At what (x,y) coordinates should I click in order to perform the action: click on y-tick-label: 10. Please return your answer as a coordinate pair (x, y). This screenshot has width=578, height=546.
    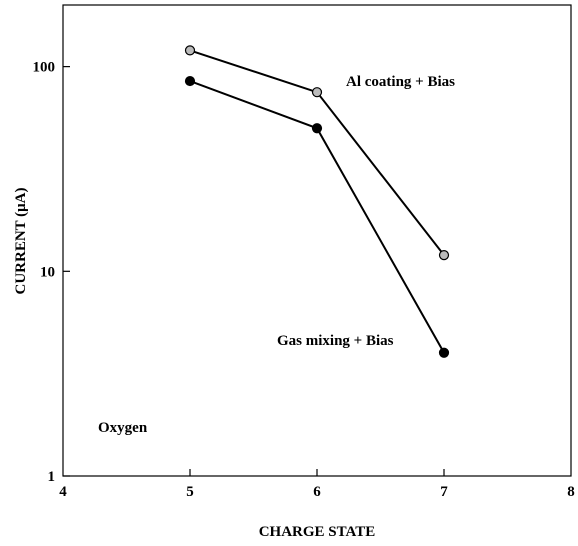
    Looking at the image, I should click on (47, 272).